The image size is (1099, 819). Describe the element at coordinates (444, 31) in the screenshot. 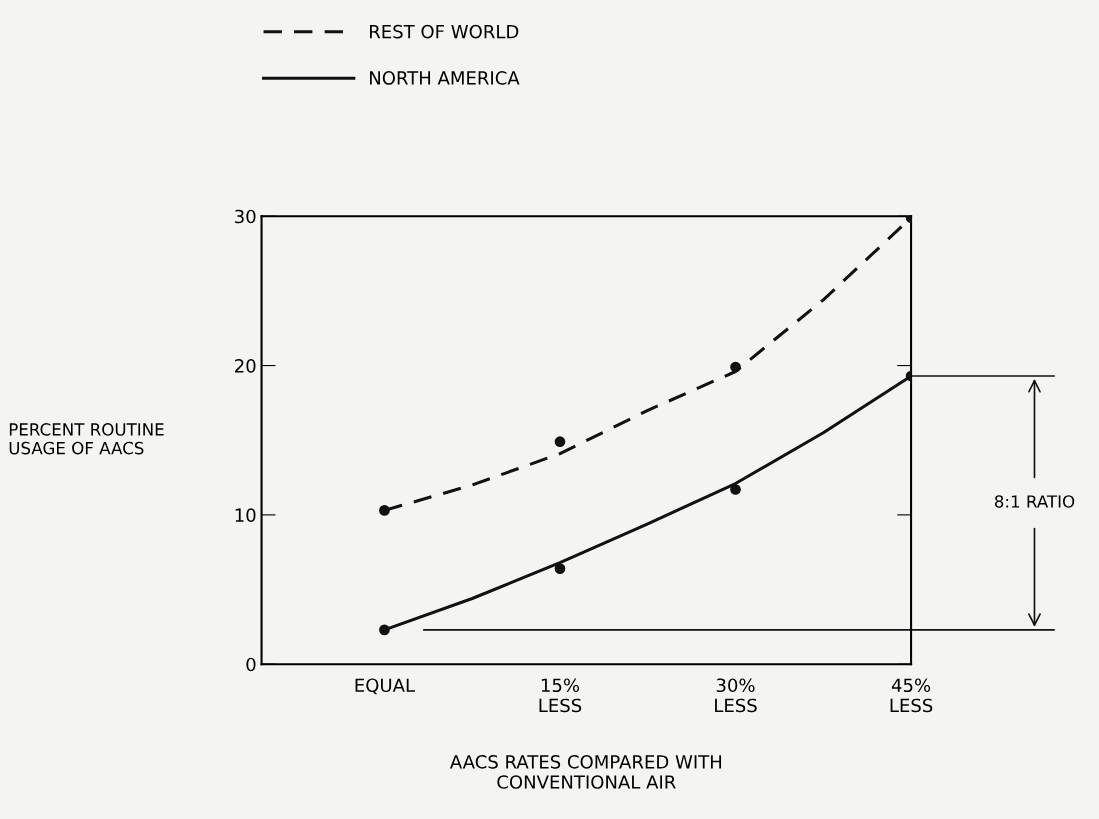

I see `legend-label: REST OF WORLD` at that location.